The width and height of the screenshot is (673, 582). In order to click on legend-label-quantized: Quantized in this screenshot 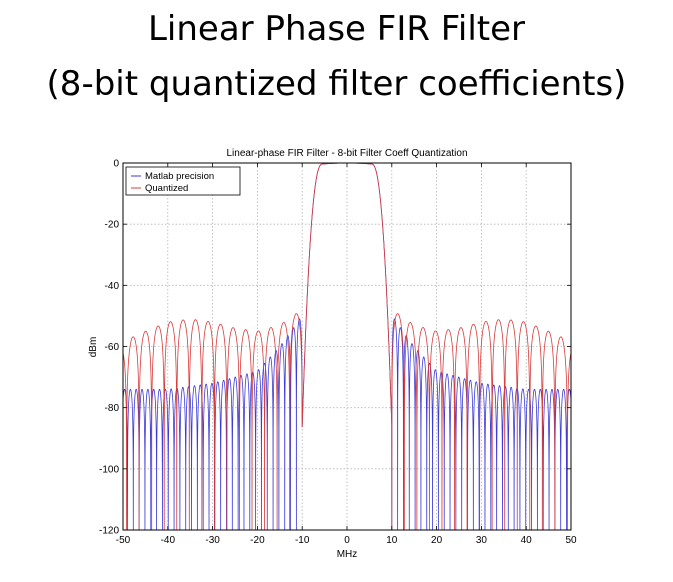, I will do `click(166, 188)`.